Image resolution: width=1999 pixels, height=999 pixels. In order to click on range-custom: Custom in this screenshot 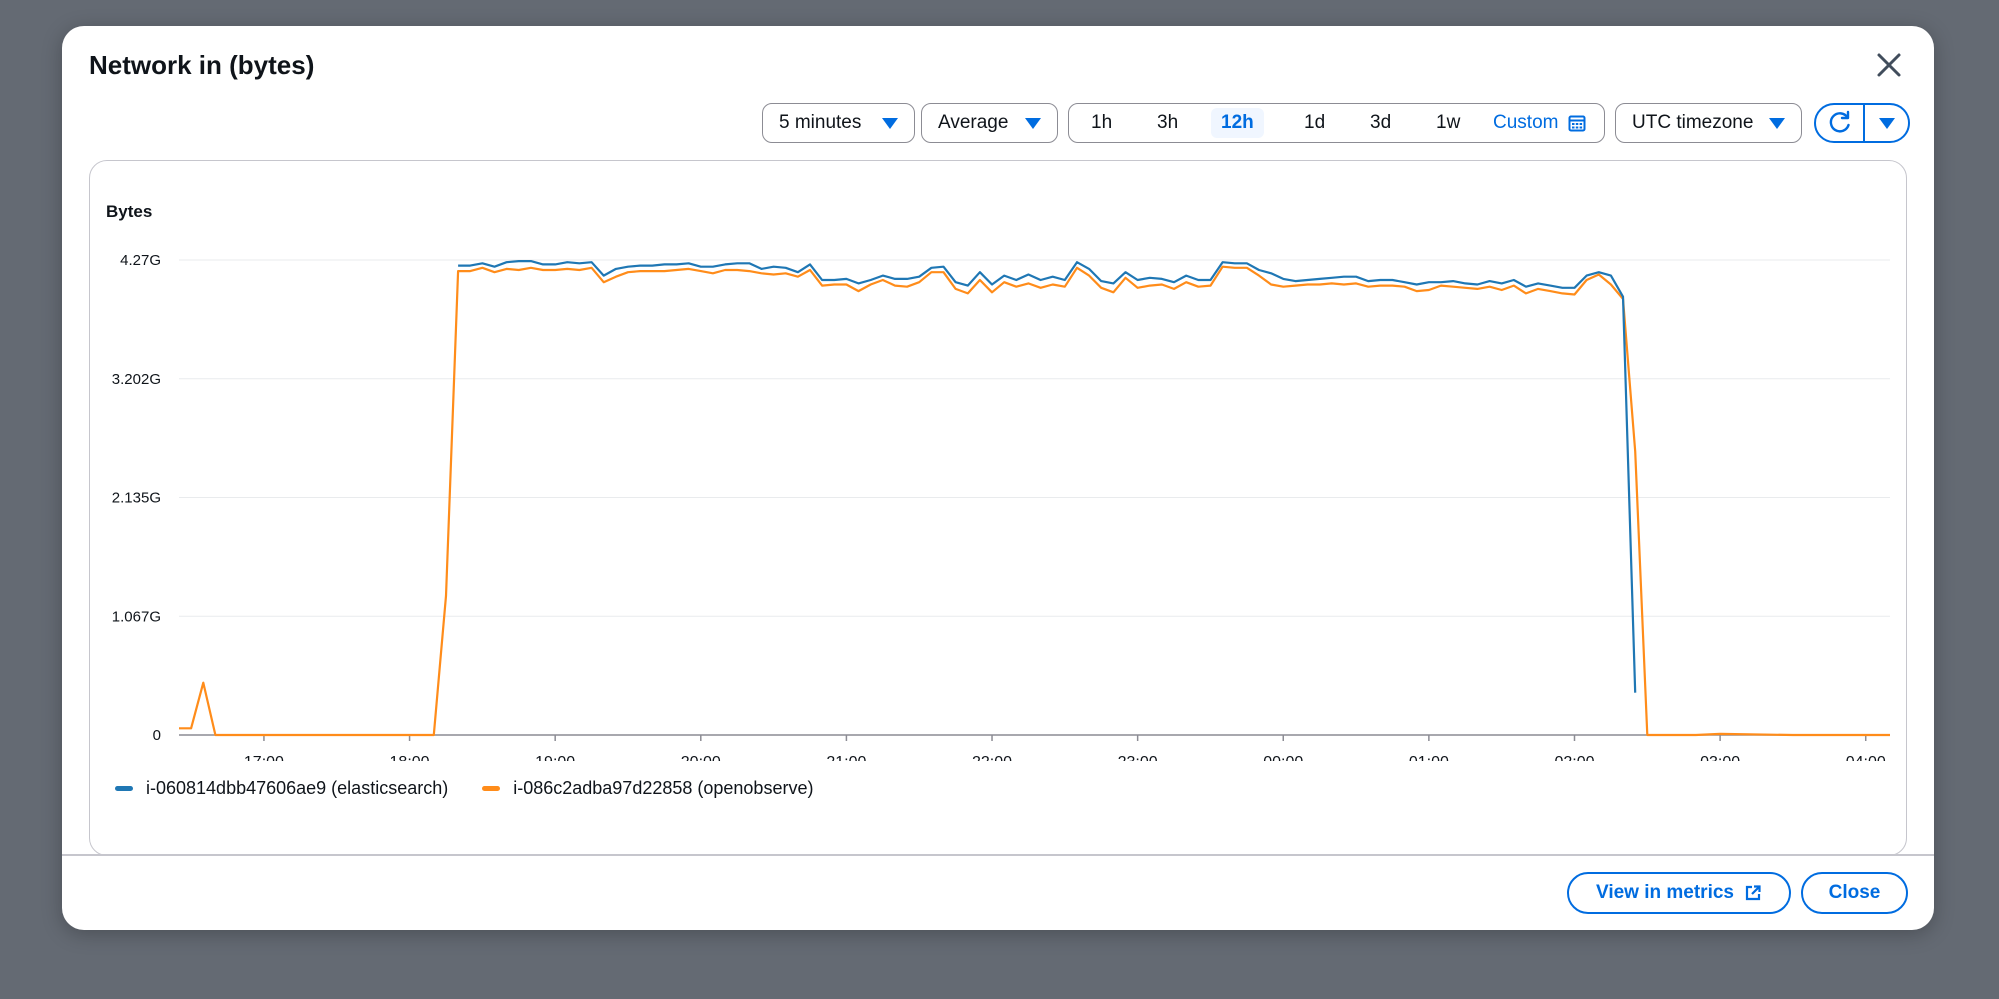, I will do `click(1539, 123)`.